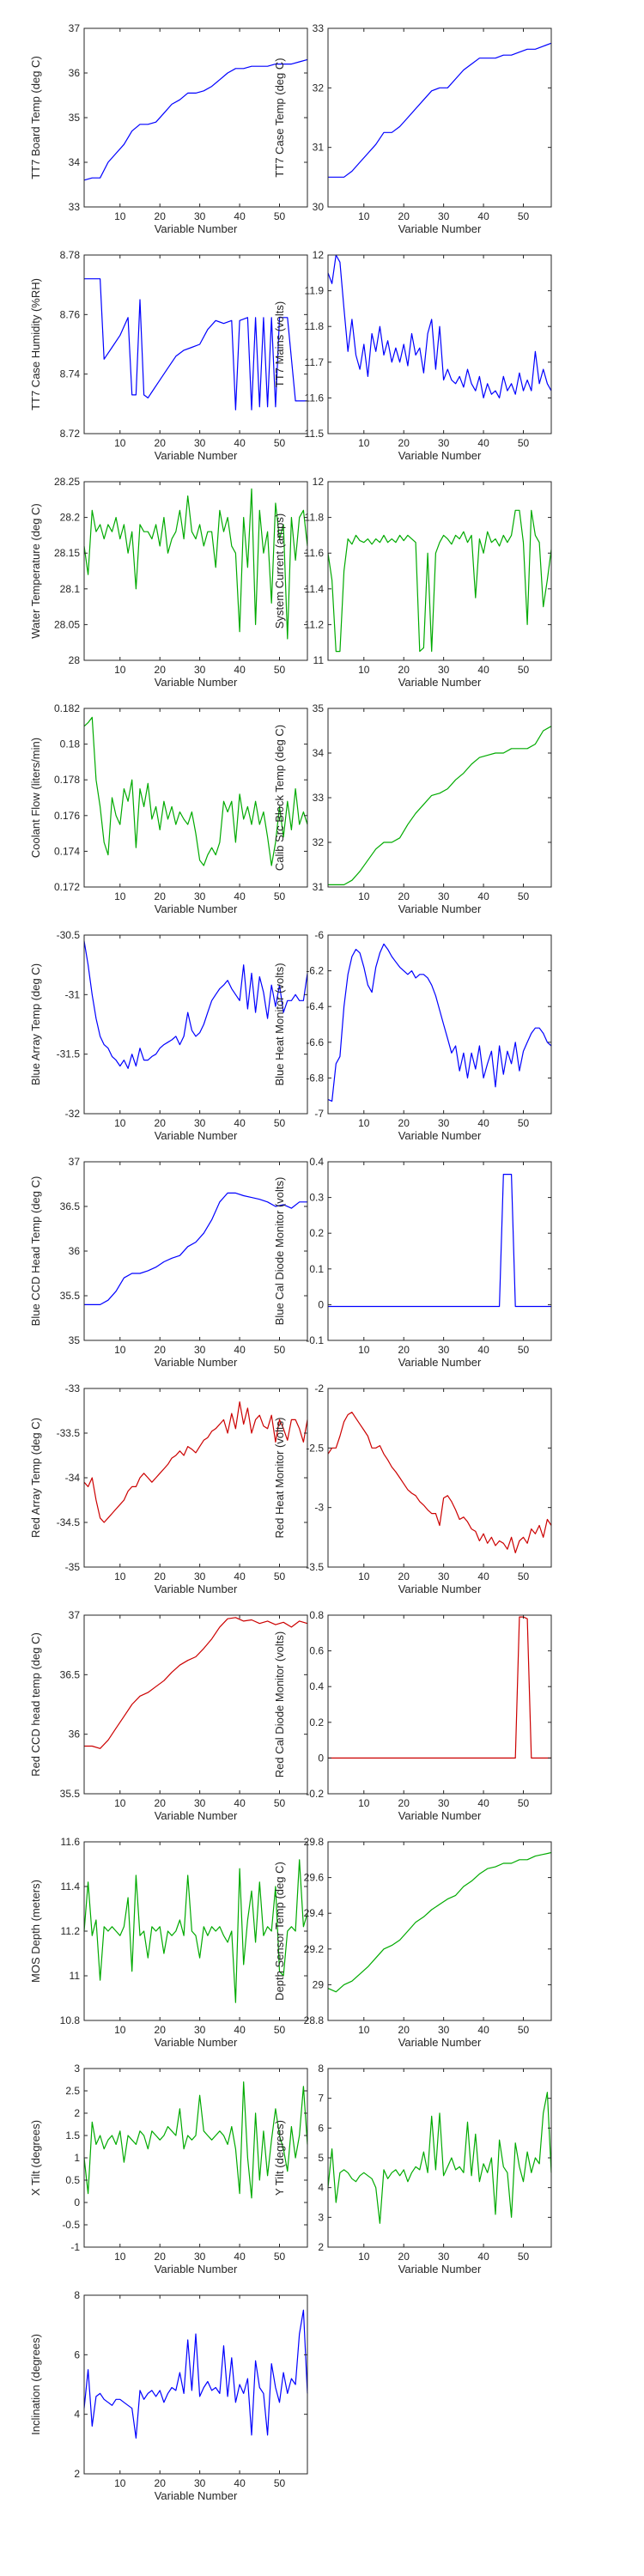 The height and width of the screenshot is (2576, 644). What do you see at coordinates (70, 518) in the screenshot?
I see `y-tick-label: 28.2` at bounding box center [70, 518].